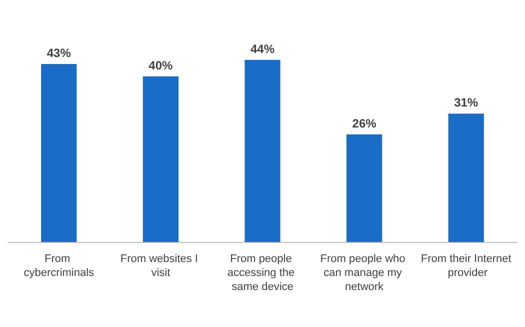 The width and height of the screenshot is (525, 327). Describe the element at coordinates (59, 266) in the screenshot. I see `x-tick-label: From cybercriminals` at that location.